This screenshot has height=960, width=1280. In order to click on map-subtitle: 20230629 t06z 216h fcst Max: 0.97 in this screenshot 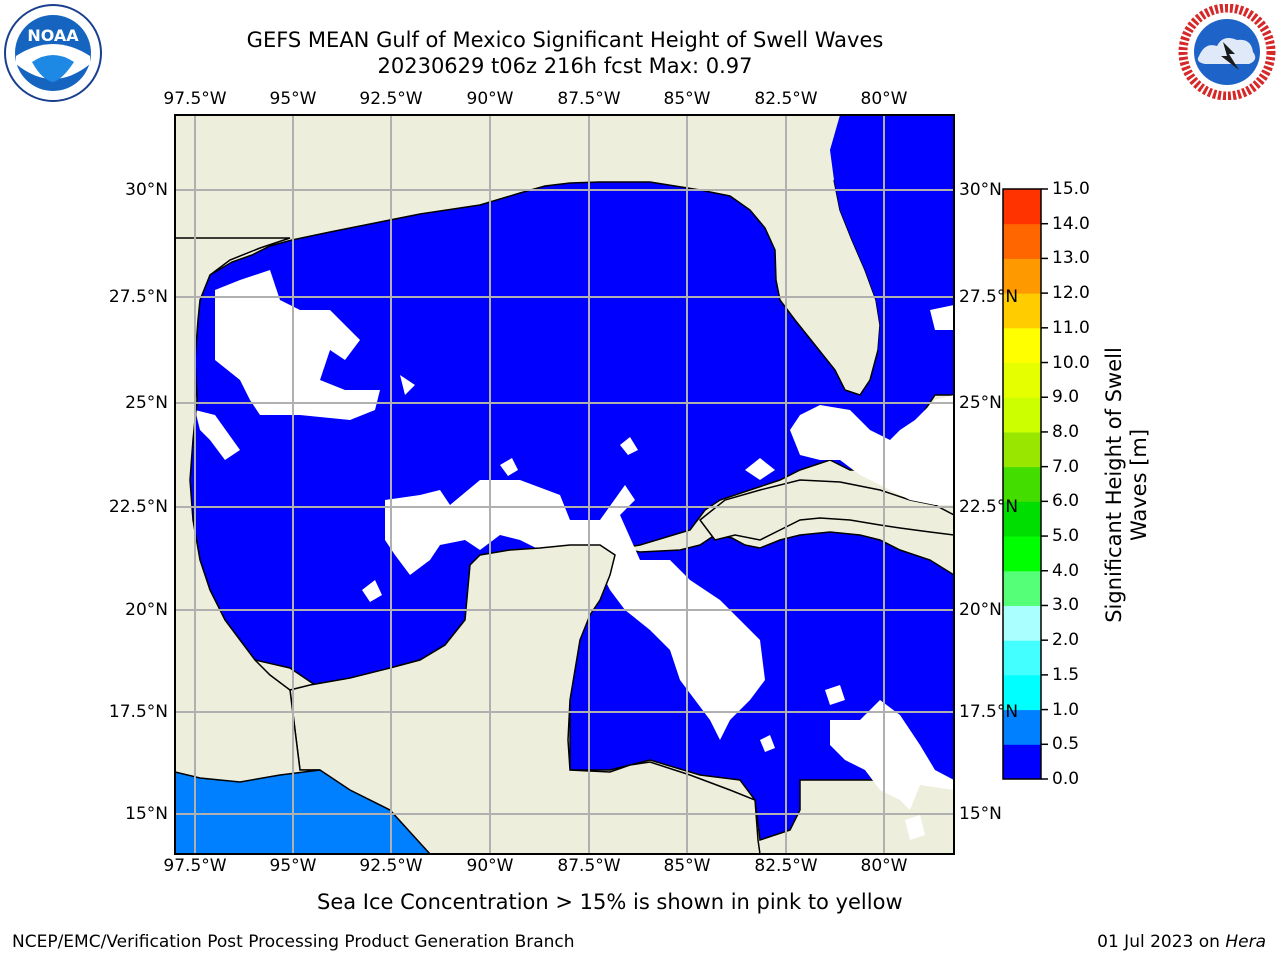, I will do `click(565, 66)`.